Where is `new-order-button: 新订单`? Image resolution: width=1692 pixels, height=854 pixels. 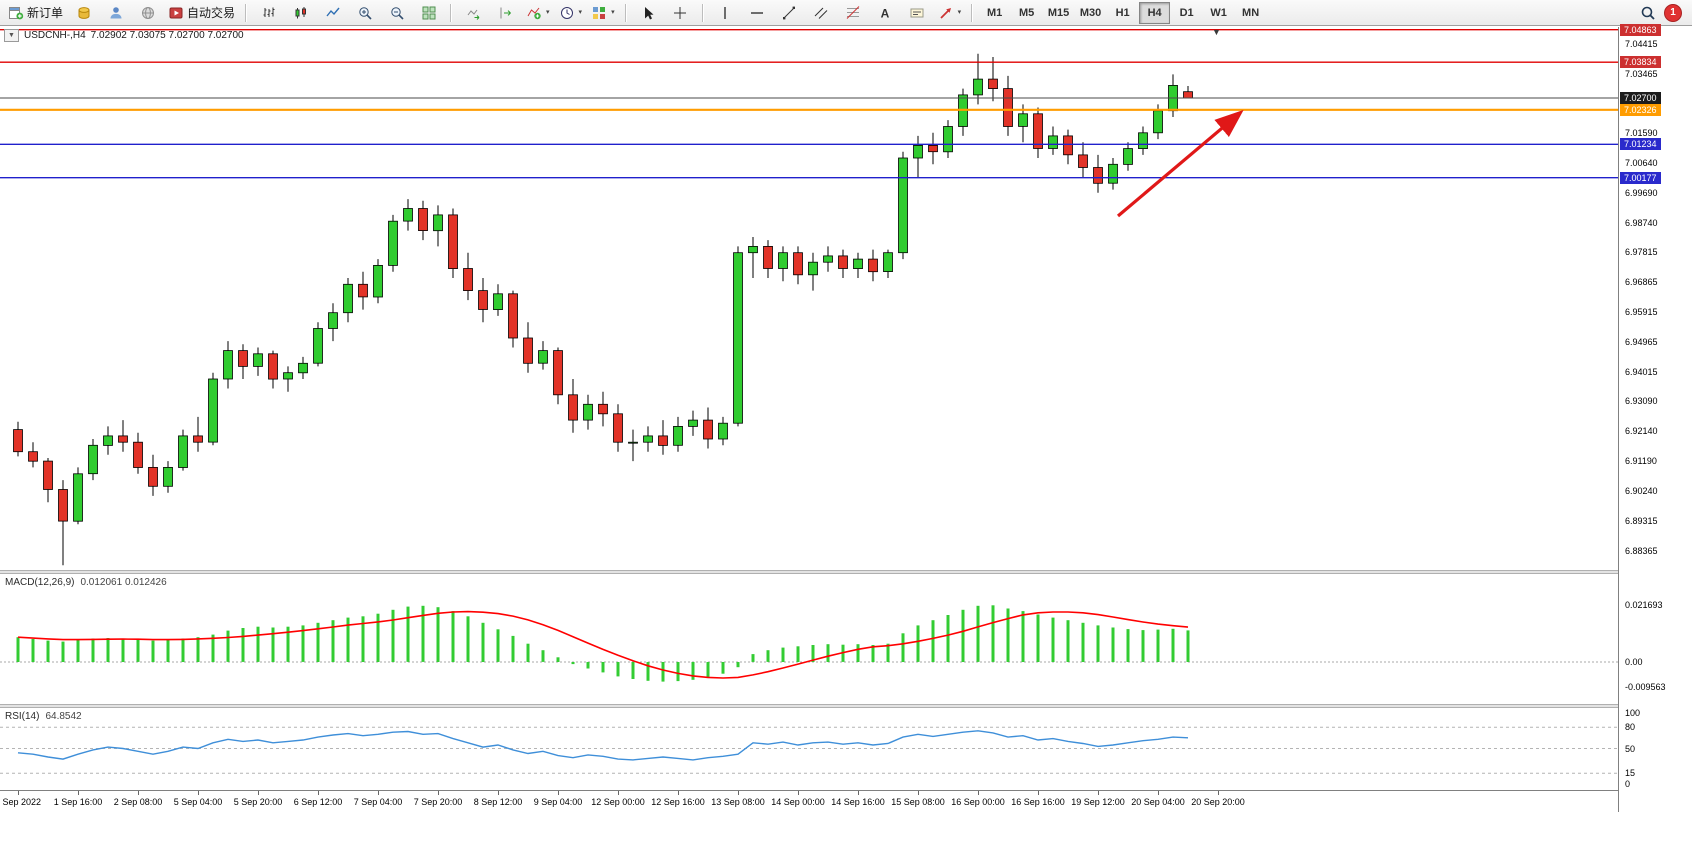
new-order-button: 新订单 is located at coordinates (35, 13).